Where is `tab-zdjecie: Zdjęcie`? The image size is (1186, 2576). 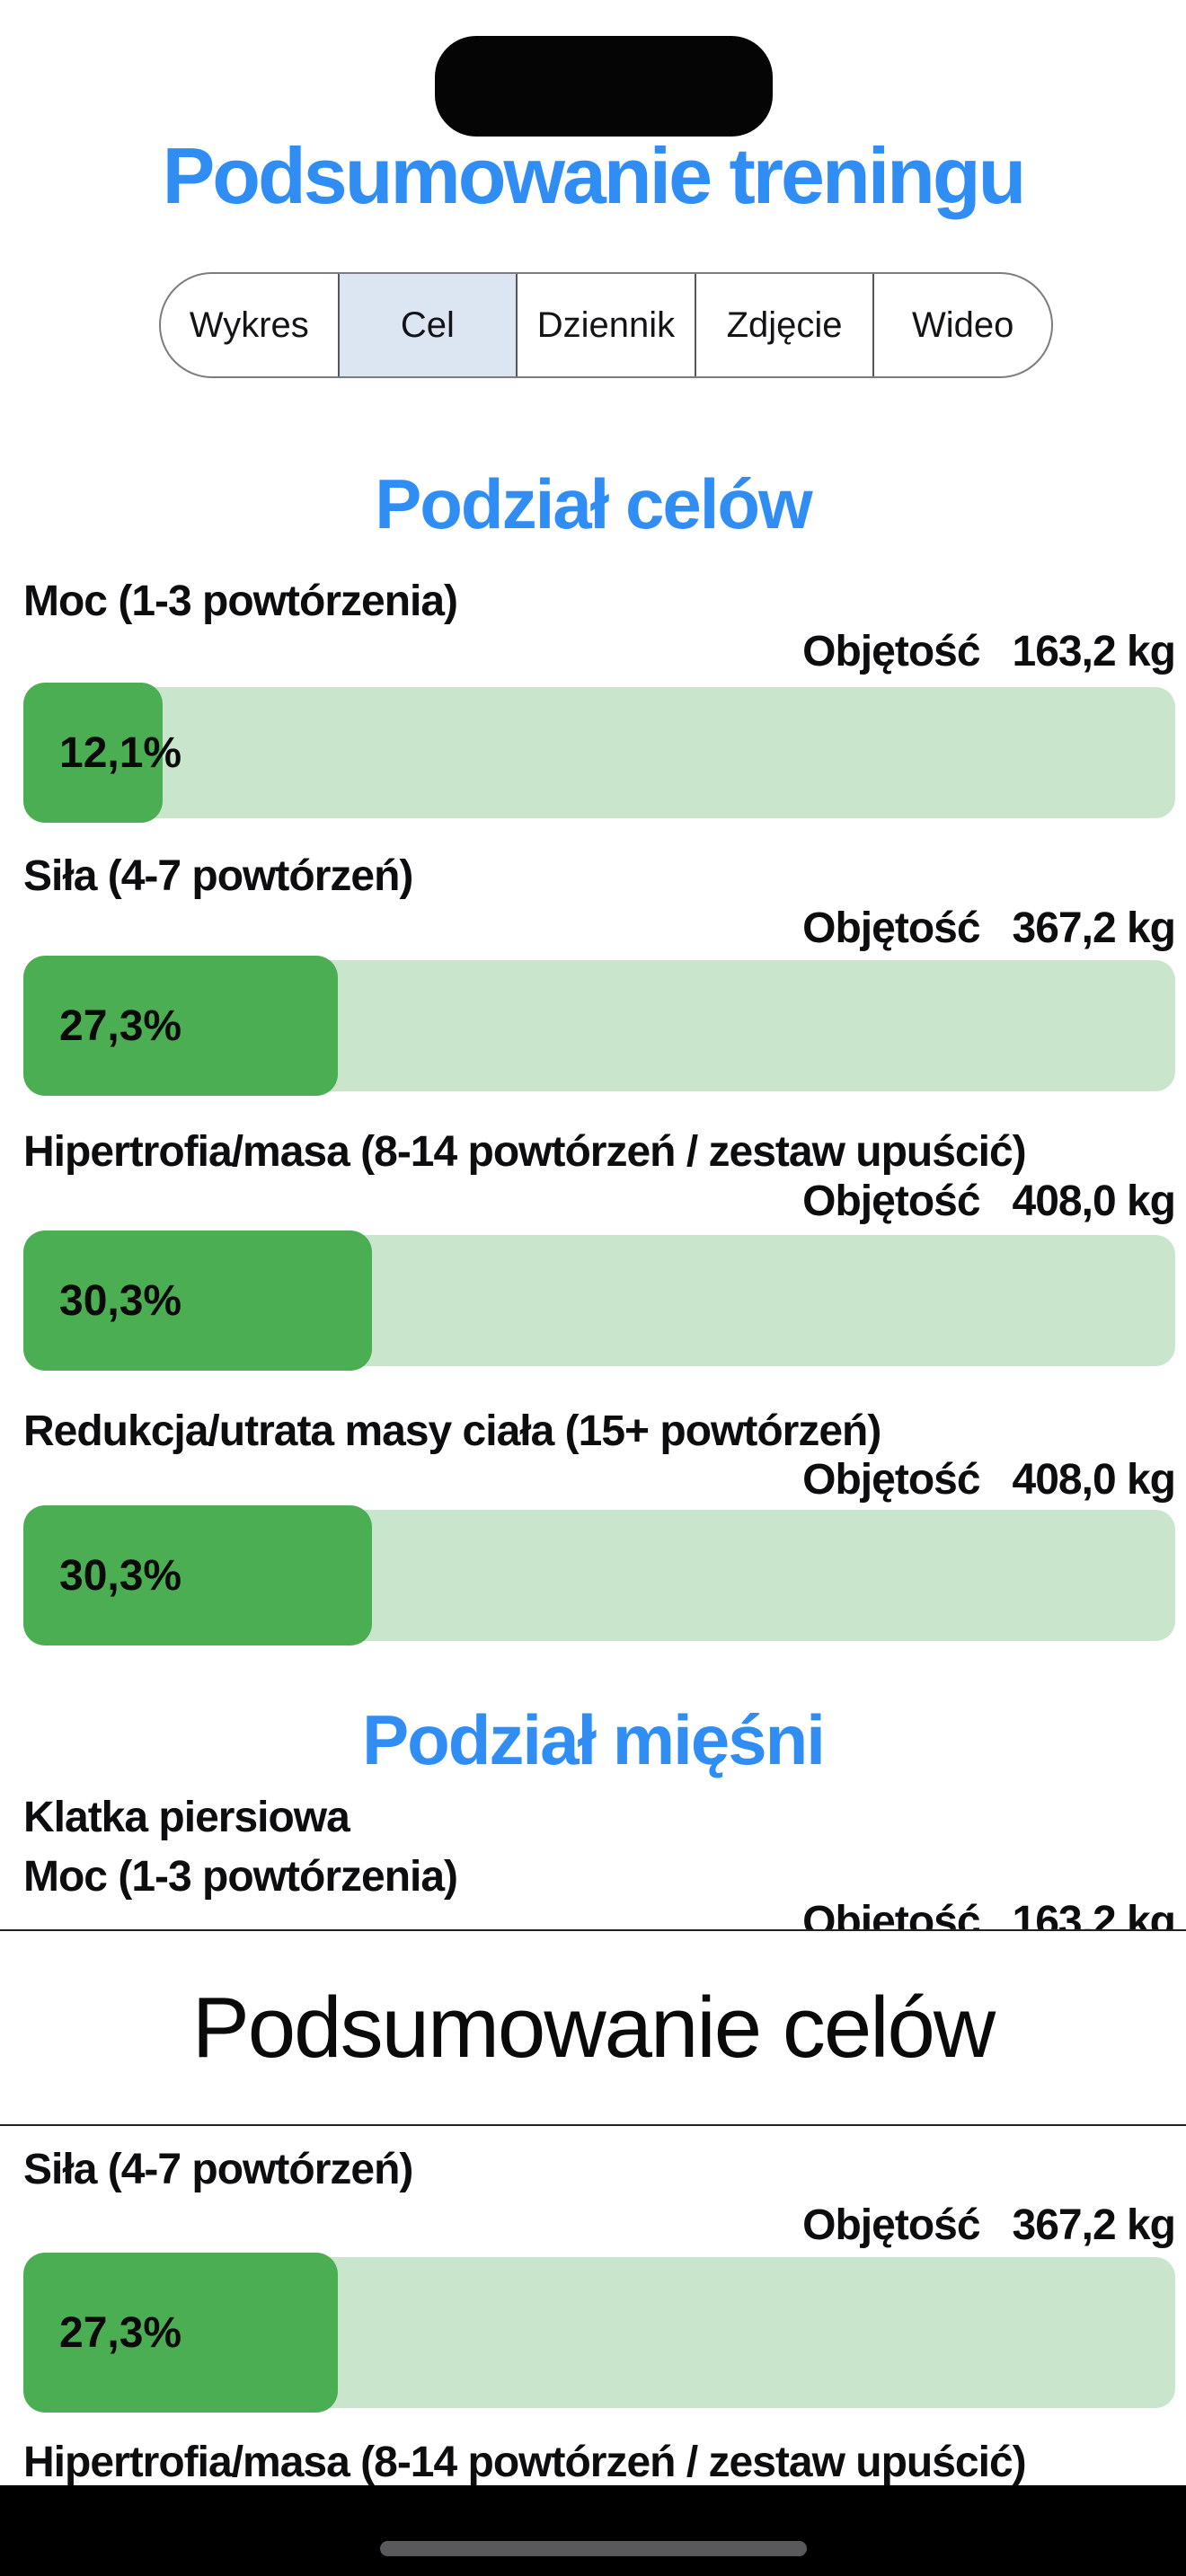
tab-zdjecie: Zdjęcie is located at coordinates (783, 325).